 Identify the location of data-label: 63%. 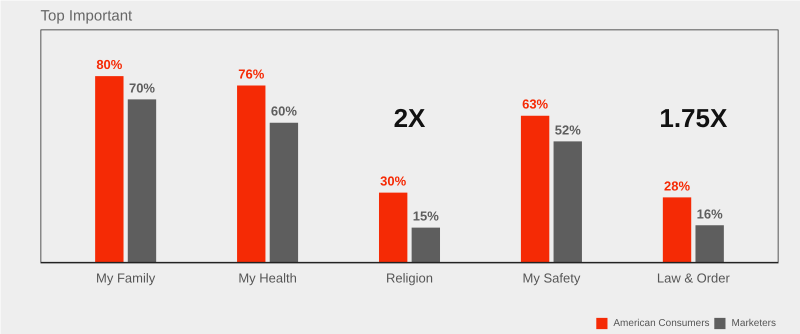
(535, 104).